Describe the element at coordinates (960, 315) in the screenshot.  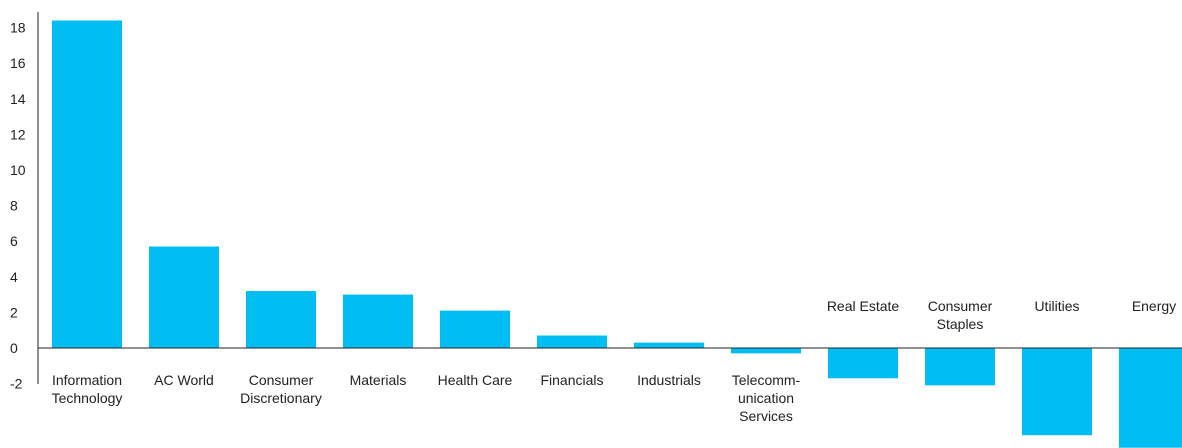
I see `category-label: Consumer Staples` at that location.